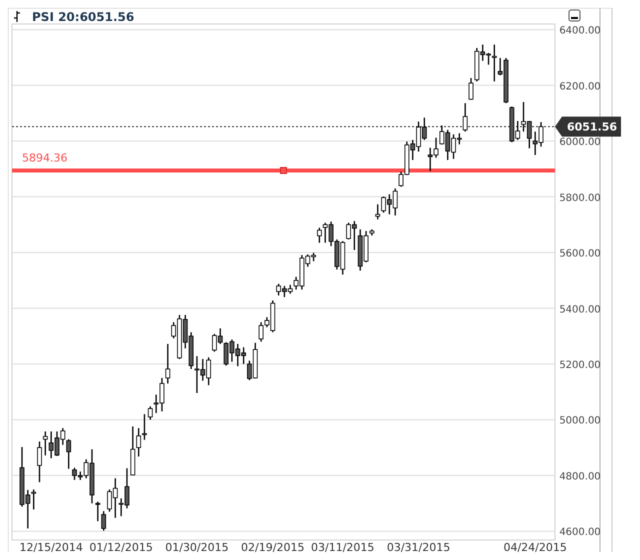 This screenshot has height=560, width=640. I want to click on x-tick-label: 01/30/2015, so click(197, 547).